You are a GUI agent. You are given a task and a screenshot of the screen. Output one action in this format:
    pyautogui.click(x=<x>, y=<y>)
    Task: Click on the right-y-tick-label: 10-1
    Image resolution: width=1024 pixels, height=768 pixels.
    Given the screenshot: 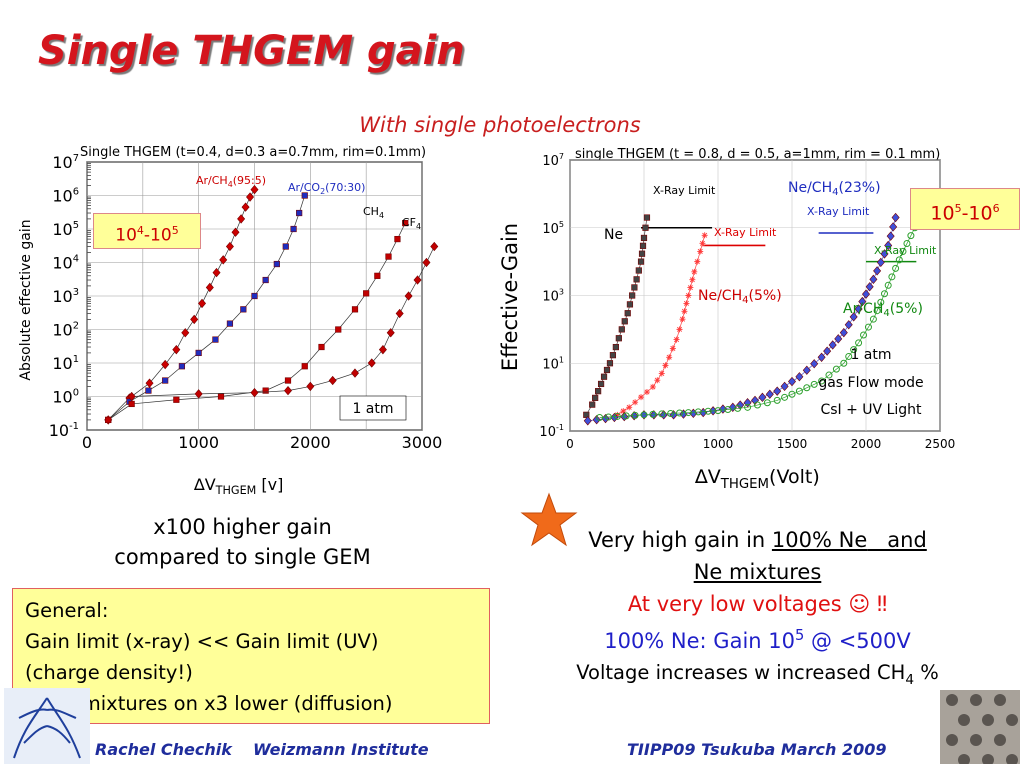 What is the action you would take?
    pyautogui.click(x=551, y=431)
    